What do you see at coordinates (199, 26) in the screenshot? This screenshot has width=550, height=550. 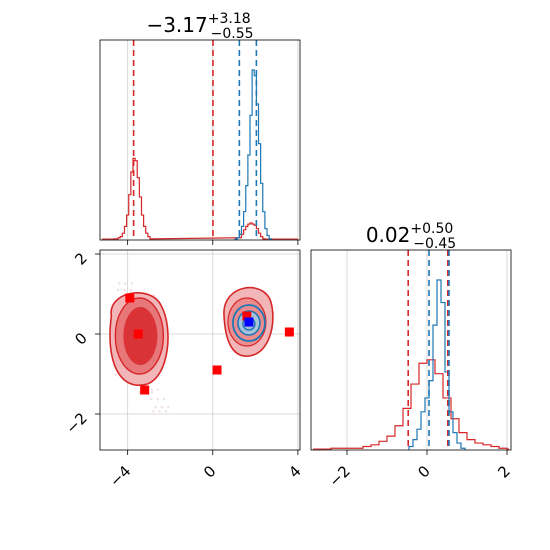 I see `top-hist-title: −3.17+3.18 −0.55` at bounding box center [199, 26].